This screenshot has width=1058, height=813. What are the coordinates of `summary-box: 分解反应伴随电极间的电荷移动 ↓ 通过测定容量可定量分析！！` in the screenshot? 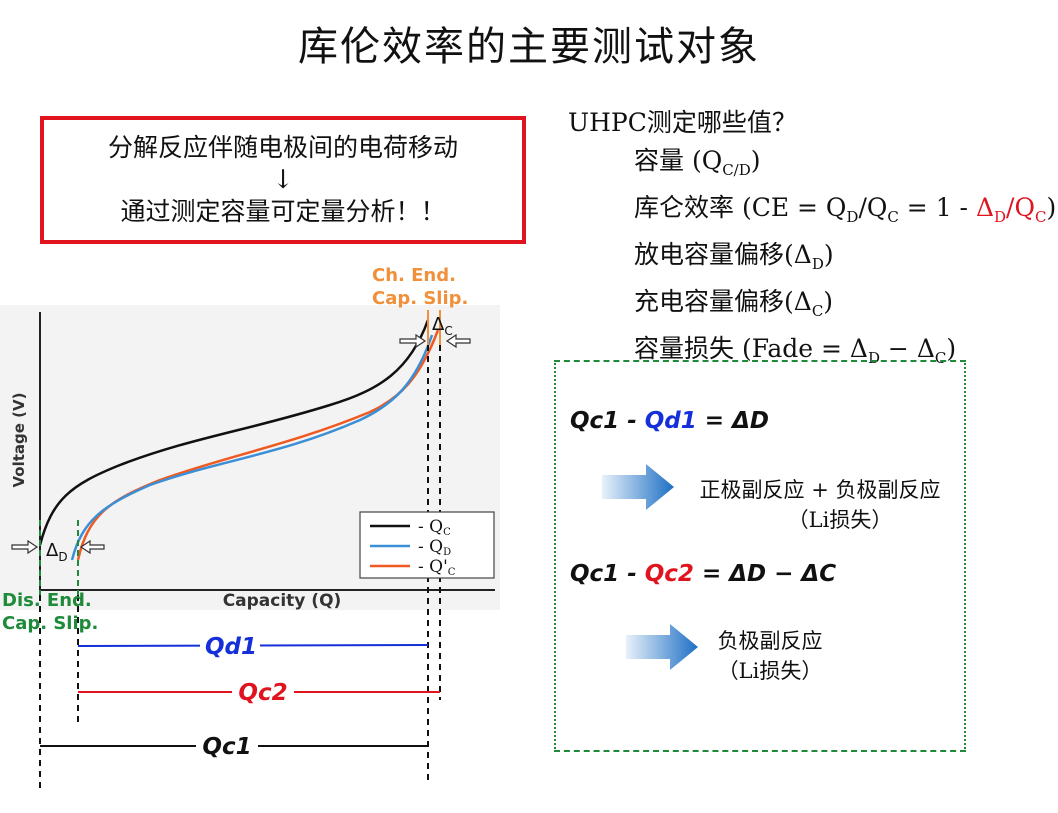 It's located at (283, 180).